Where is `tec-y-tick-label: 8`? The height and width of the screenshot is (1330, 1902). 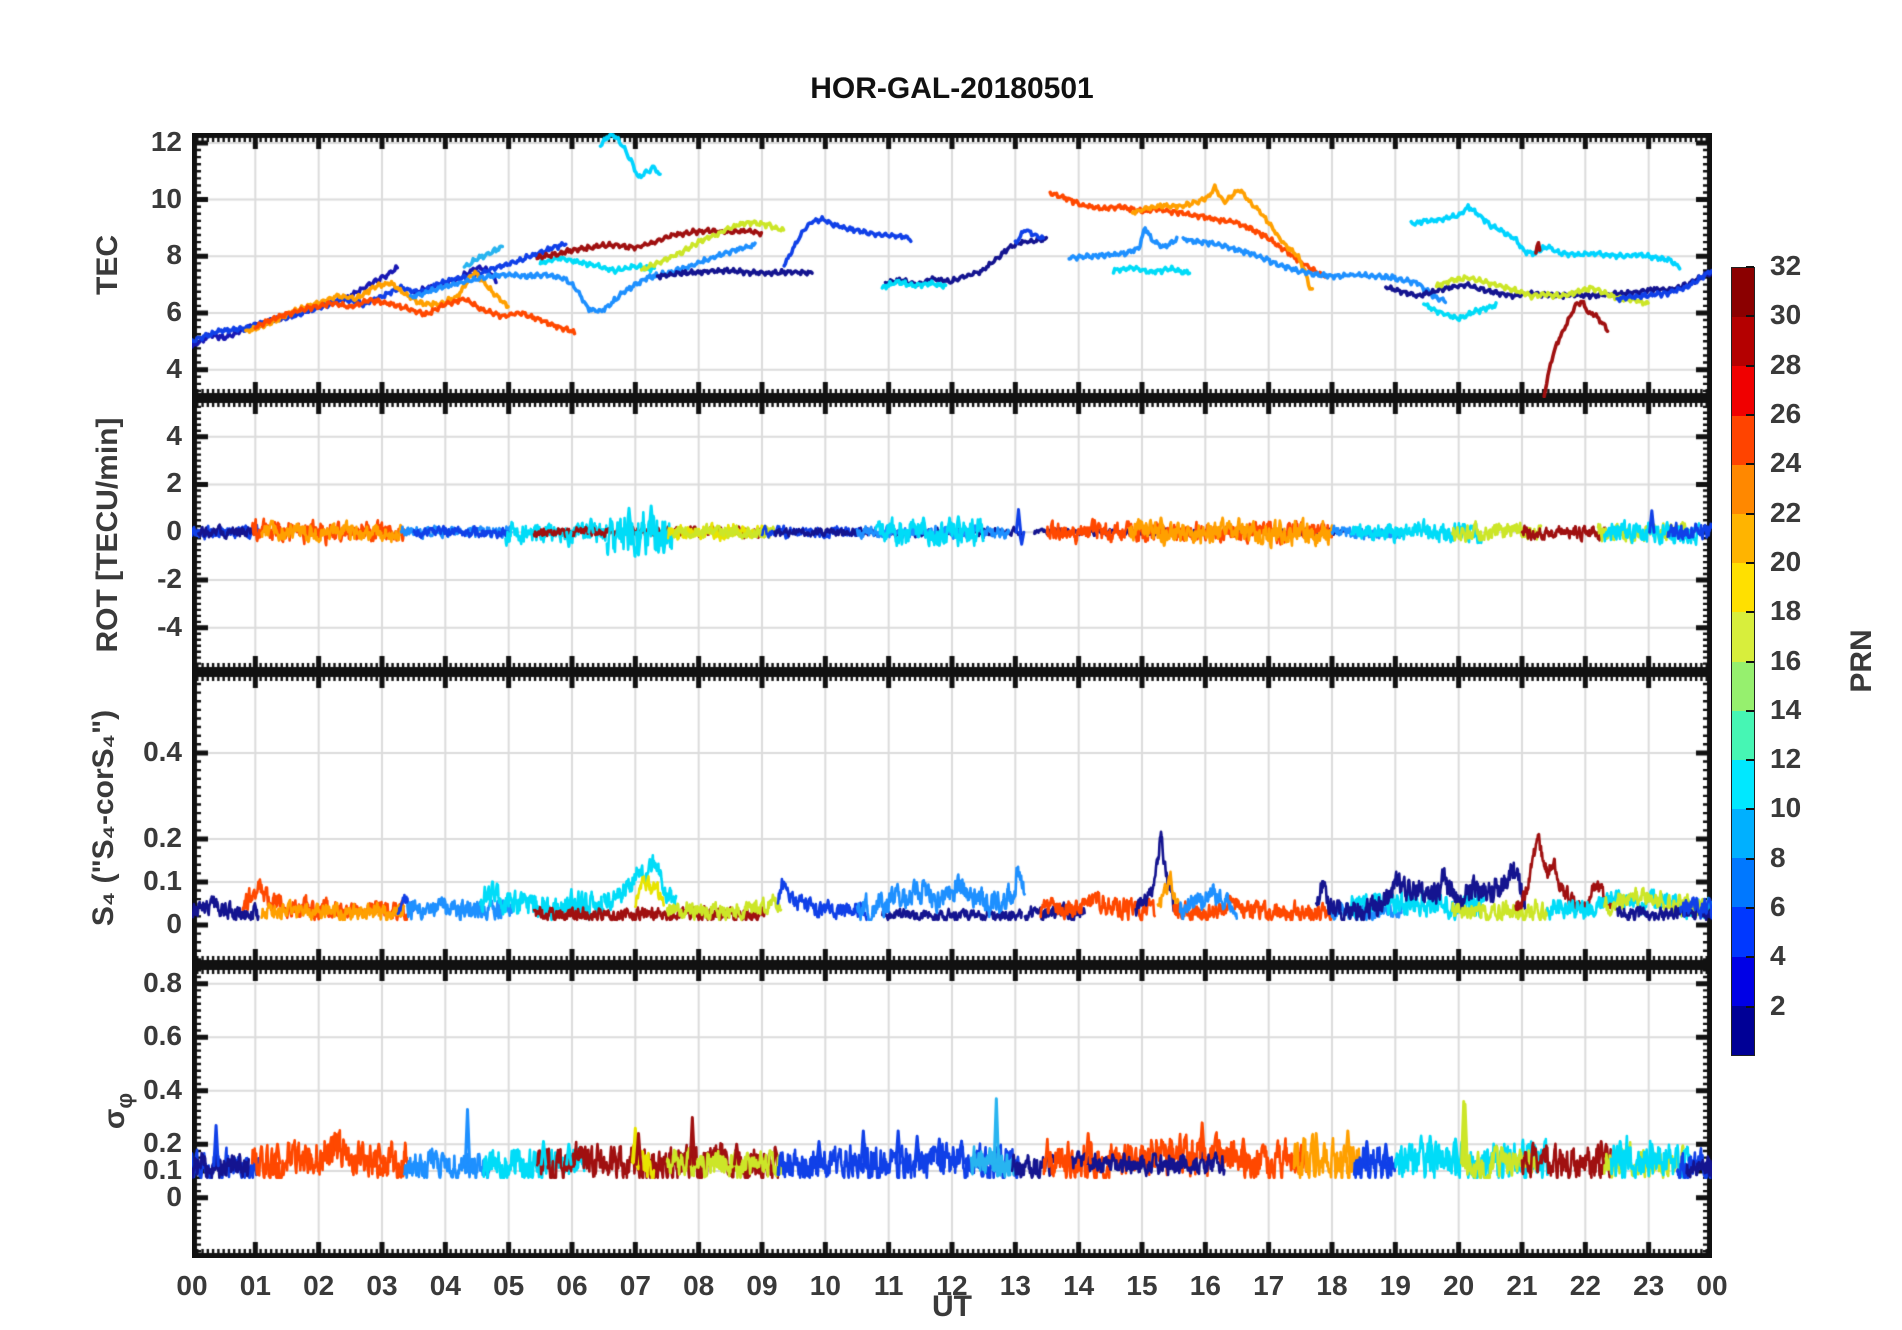 tec-y-tick-label: 8 is located at coordinates (174, 255).